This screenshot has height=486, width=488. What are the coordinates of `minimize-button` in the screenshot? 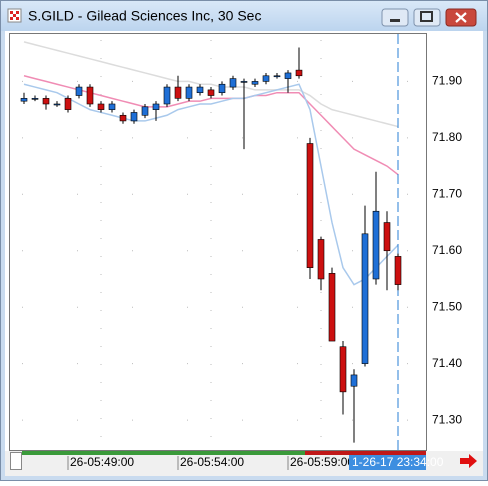 It's located at (395, 17).